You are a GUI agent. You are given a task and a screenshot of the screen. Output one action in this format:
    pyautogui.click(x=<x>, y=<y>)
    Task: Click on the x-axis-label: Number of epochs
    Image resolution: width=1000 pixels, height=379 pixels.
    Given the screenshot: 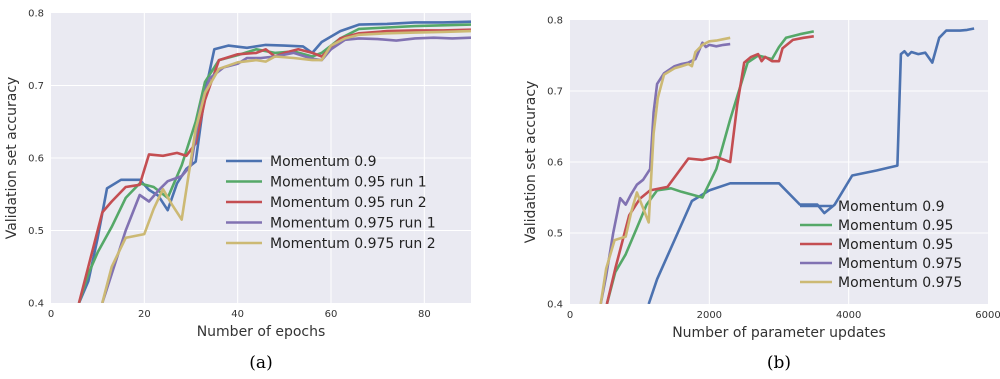 What is the action you would take?
    pyautogui.click(x=261, y=332)
    